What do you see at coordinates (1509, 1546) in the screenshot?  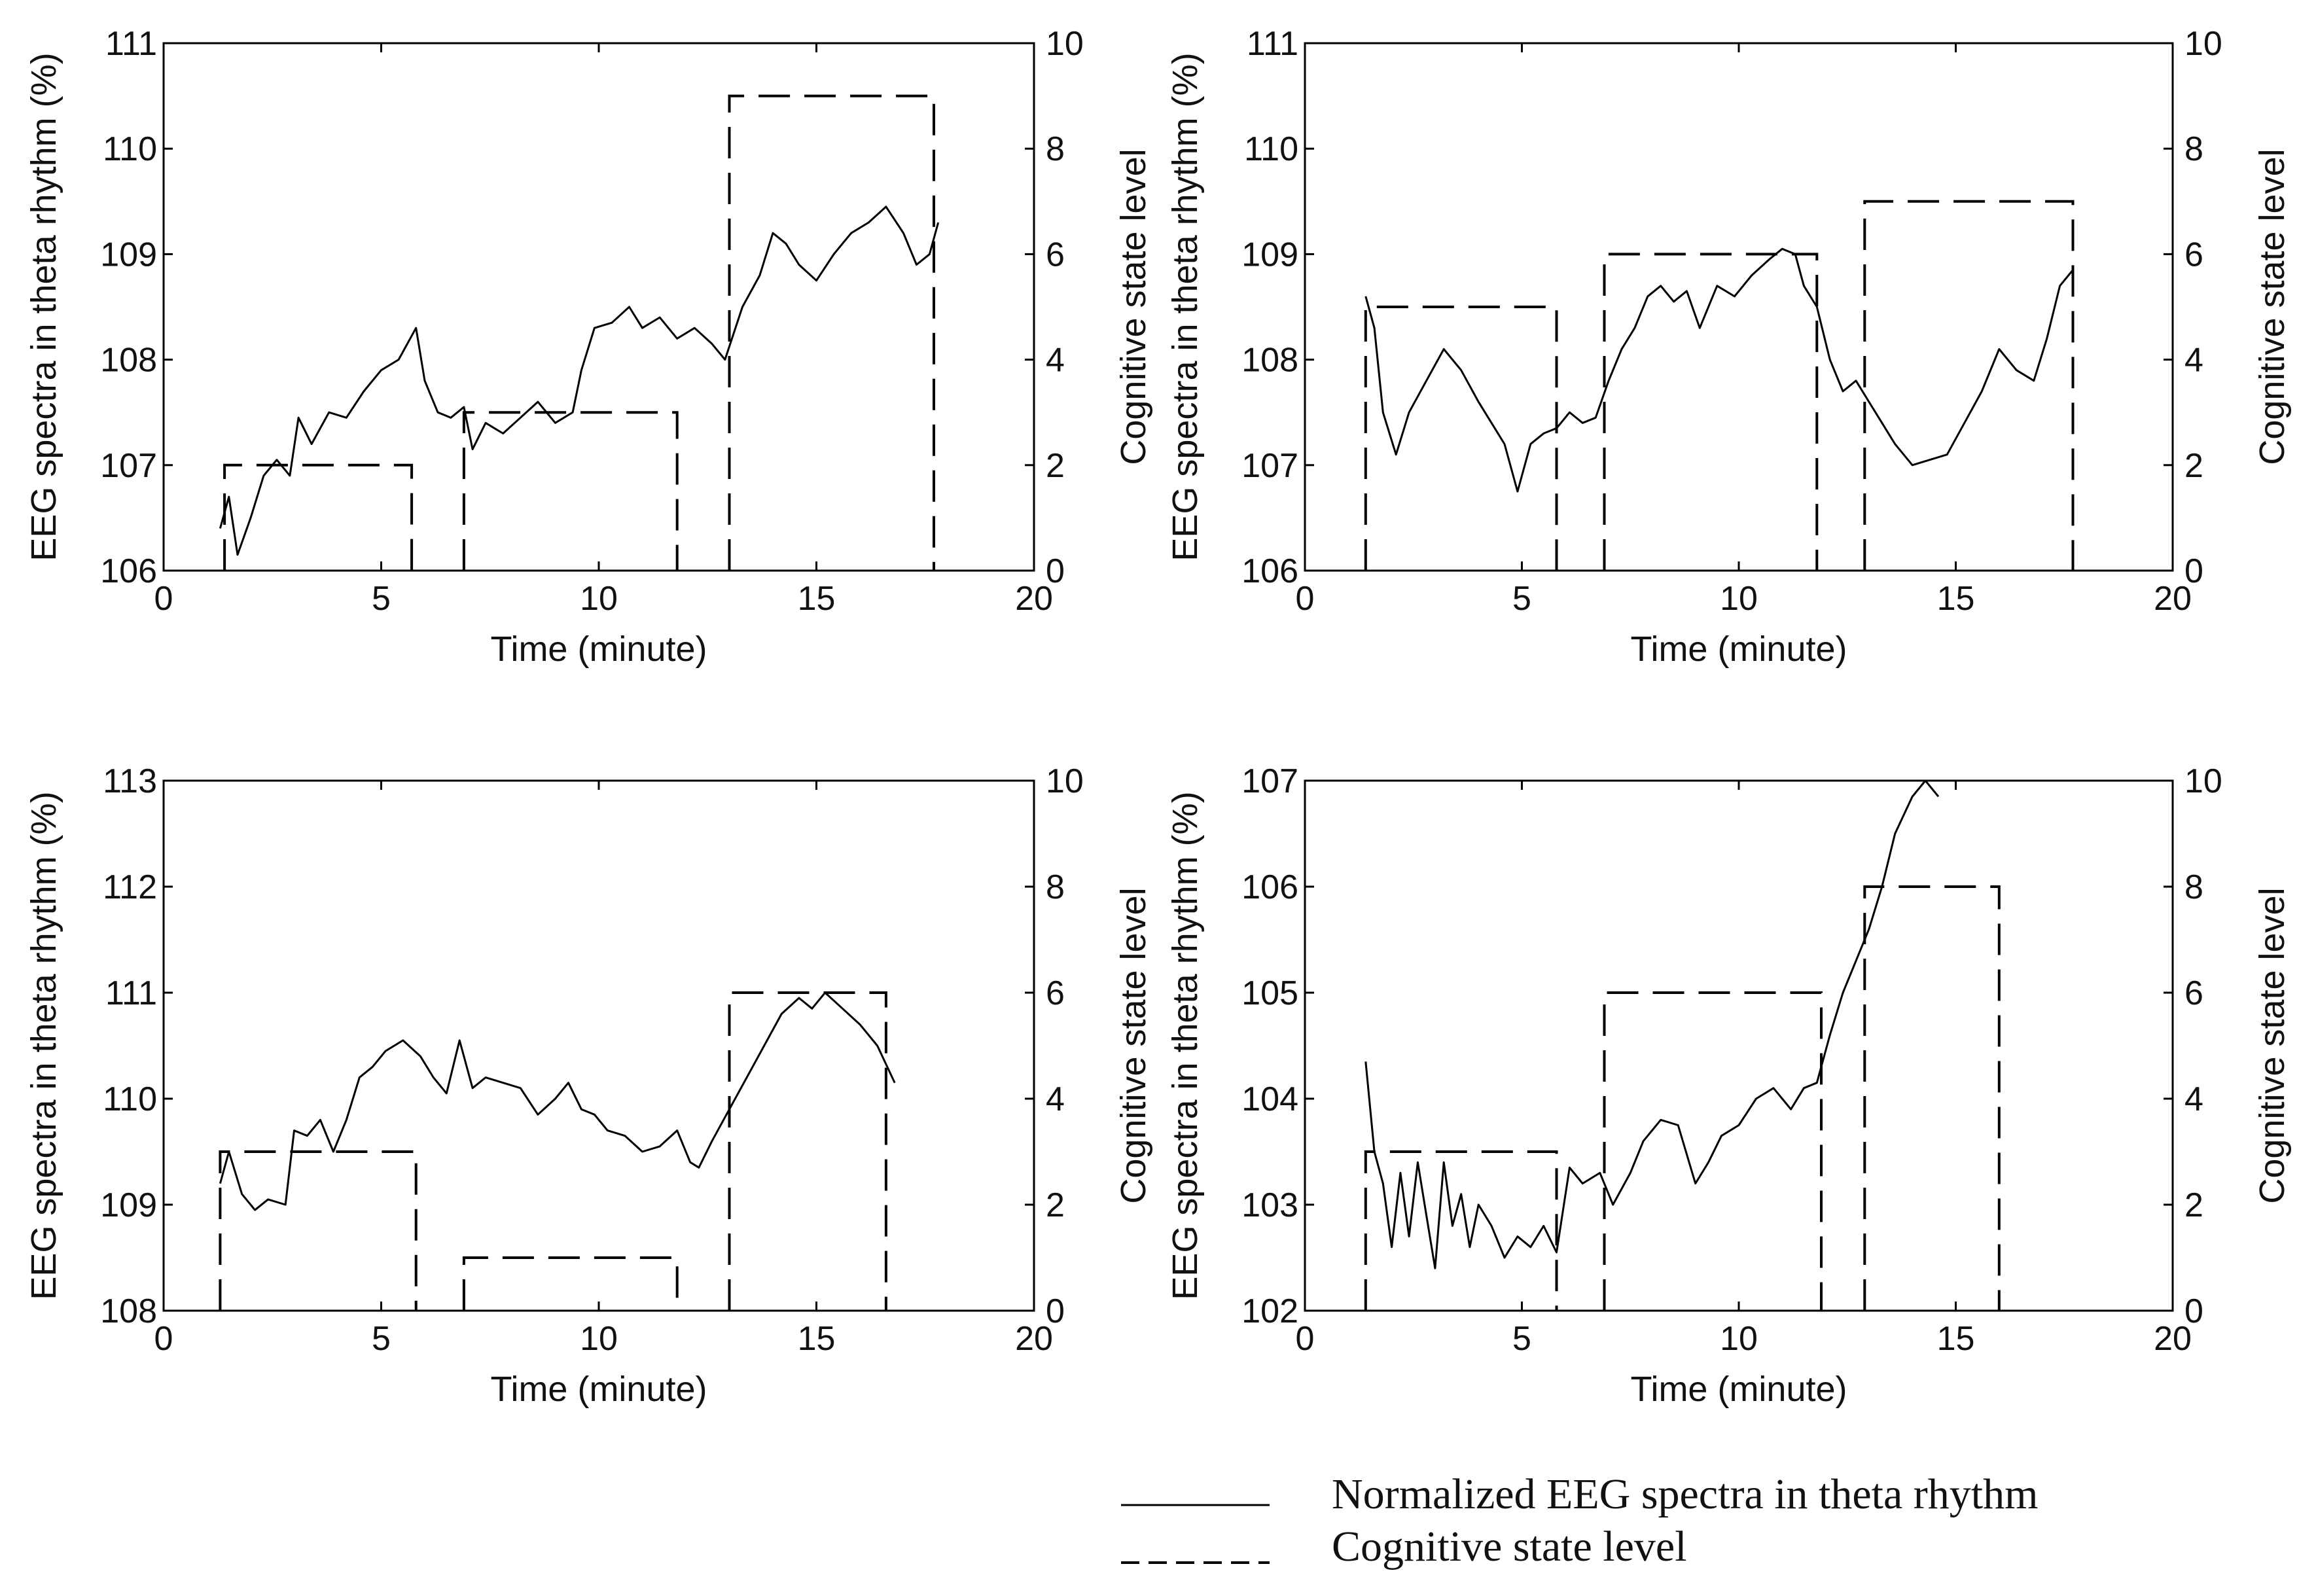 I see `legend-dashed-label: Cognitive state level` at bounding box center [1509, 1546].